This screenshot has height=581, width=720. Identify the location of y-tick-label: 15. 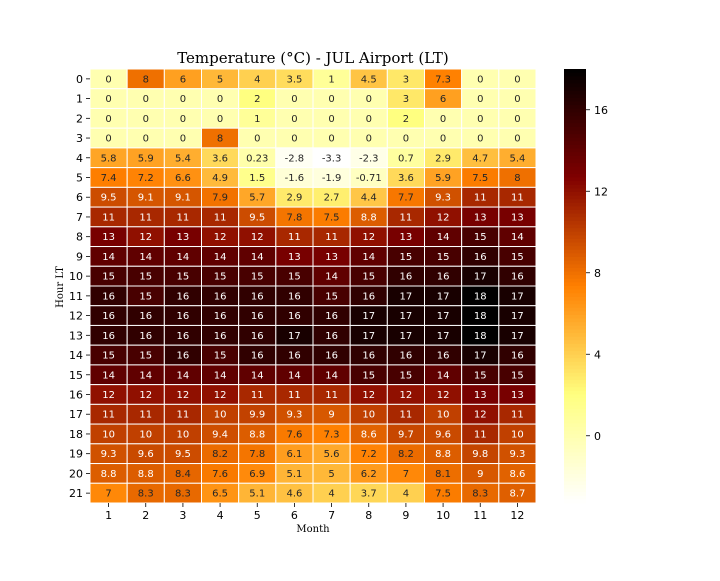
(76, 375).